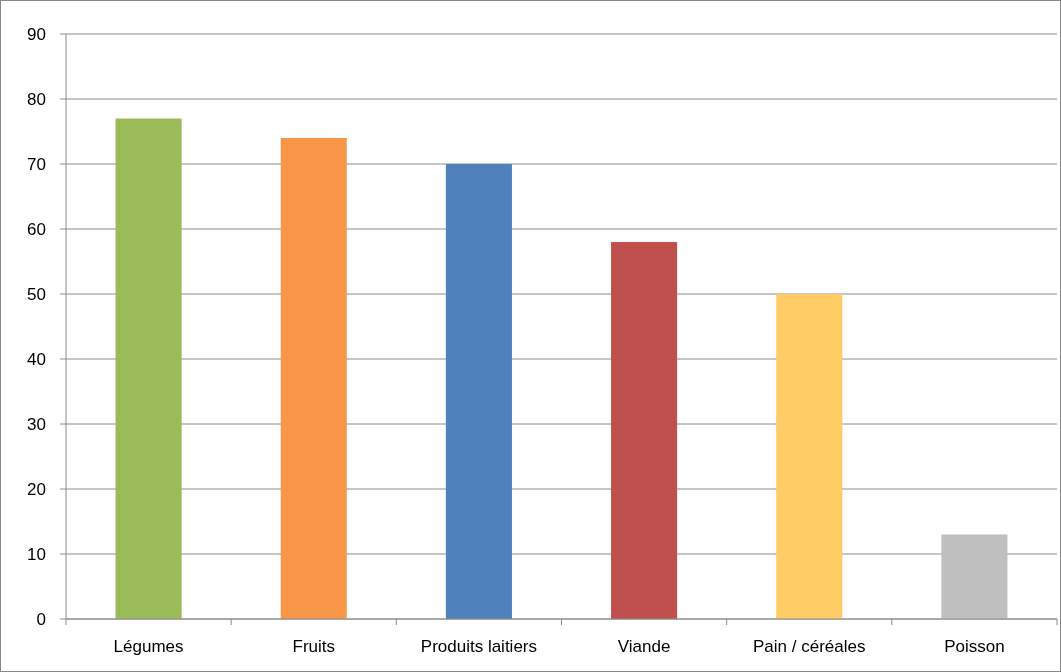 The height and width of the screenshot is (672, 1061). I want to click on y-tick-label: 60, so click(36, 229).